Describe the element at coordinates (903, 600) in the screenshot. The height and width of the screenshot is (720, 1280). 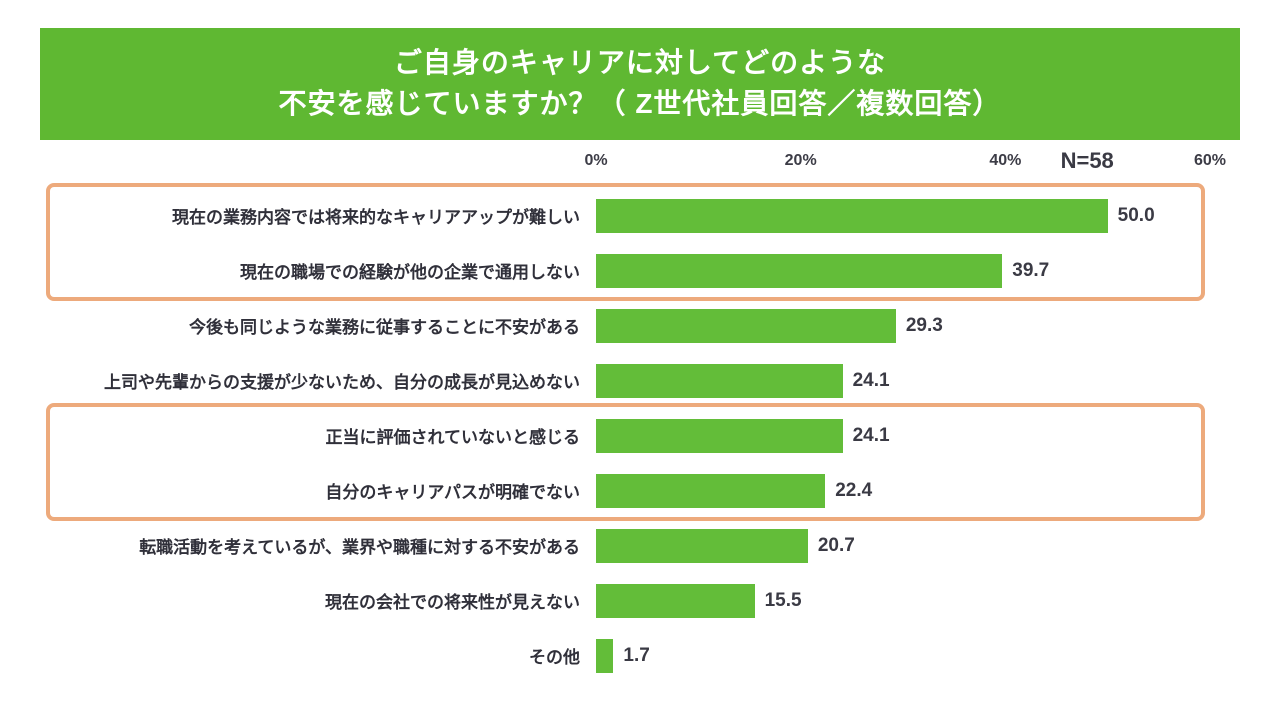
I see `bar-area: 15.5` at that location.